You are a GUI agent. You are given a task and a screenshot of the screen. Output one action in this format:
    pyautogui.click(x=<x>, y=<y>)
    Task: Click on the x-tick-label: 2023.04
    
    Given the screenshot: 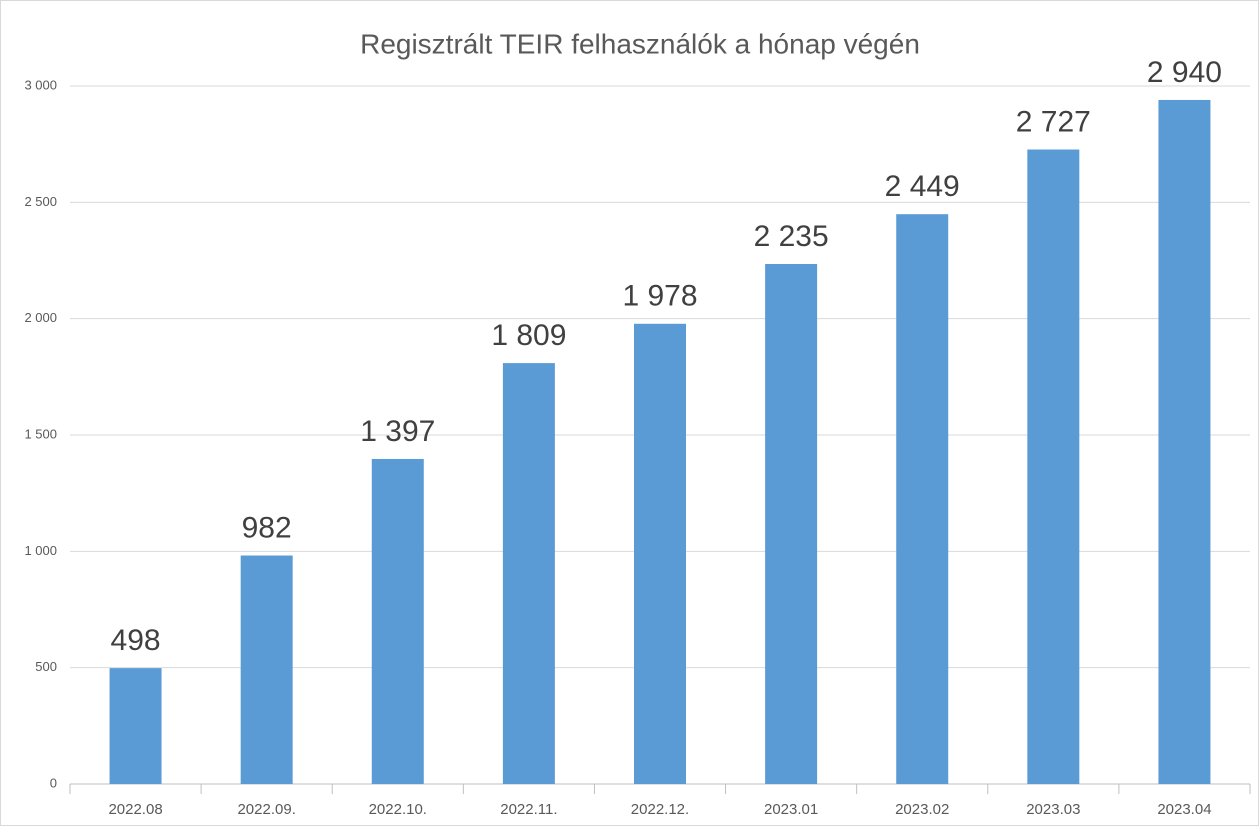 What is the action you would take?
    pyautogui.click(x=1184, y=809)
    